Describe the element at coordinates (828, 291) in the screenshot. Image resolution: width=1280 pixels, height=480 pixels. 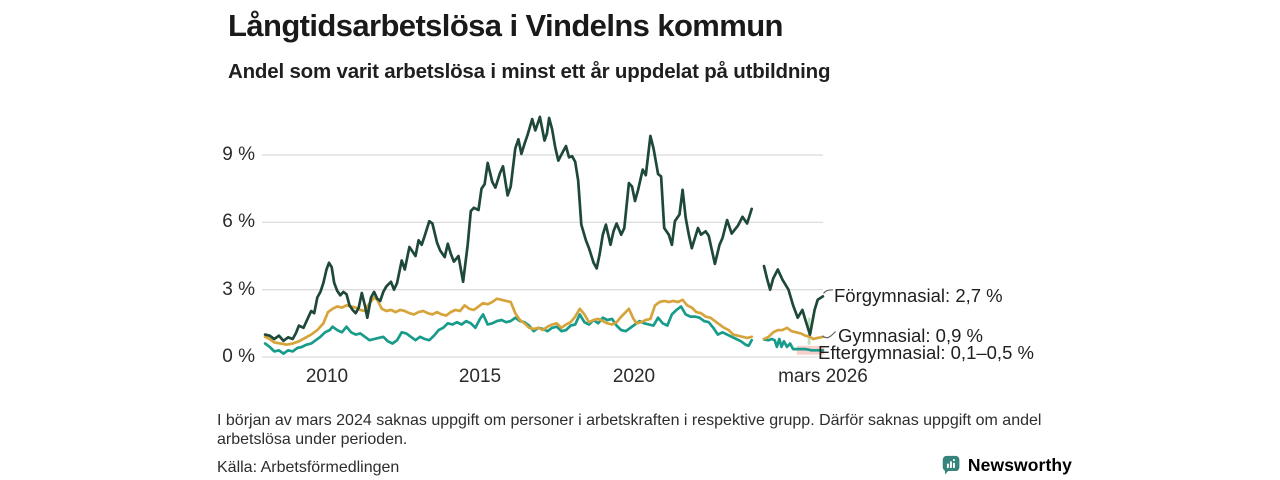
I see `connector-forgymnasial` at that location.